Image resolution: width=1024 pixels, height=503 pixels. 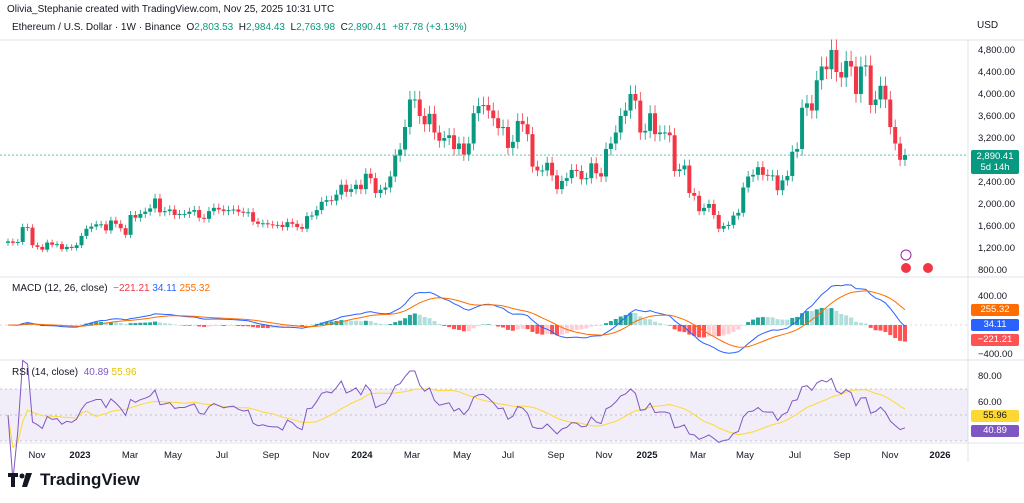 I want to click on macd-tick-label: −400.00, so click(x=995, y=354).